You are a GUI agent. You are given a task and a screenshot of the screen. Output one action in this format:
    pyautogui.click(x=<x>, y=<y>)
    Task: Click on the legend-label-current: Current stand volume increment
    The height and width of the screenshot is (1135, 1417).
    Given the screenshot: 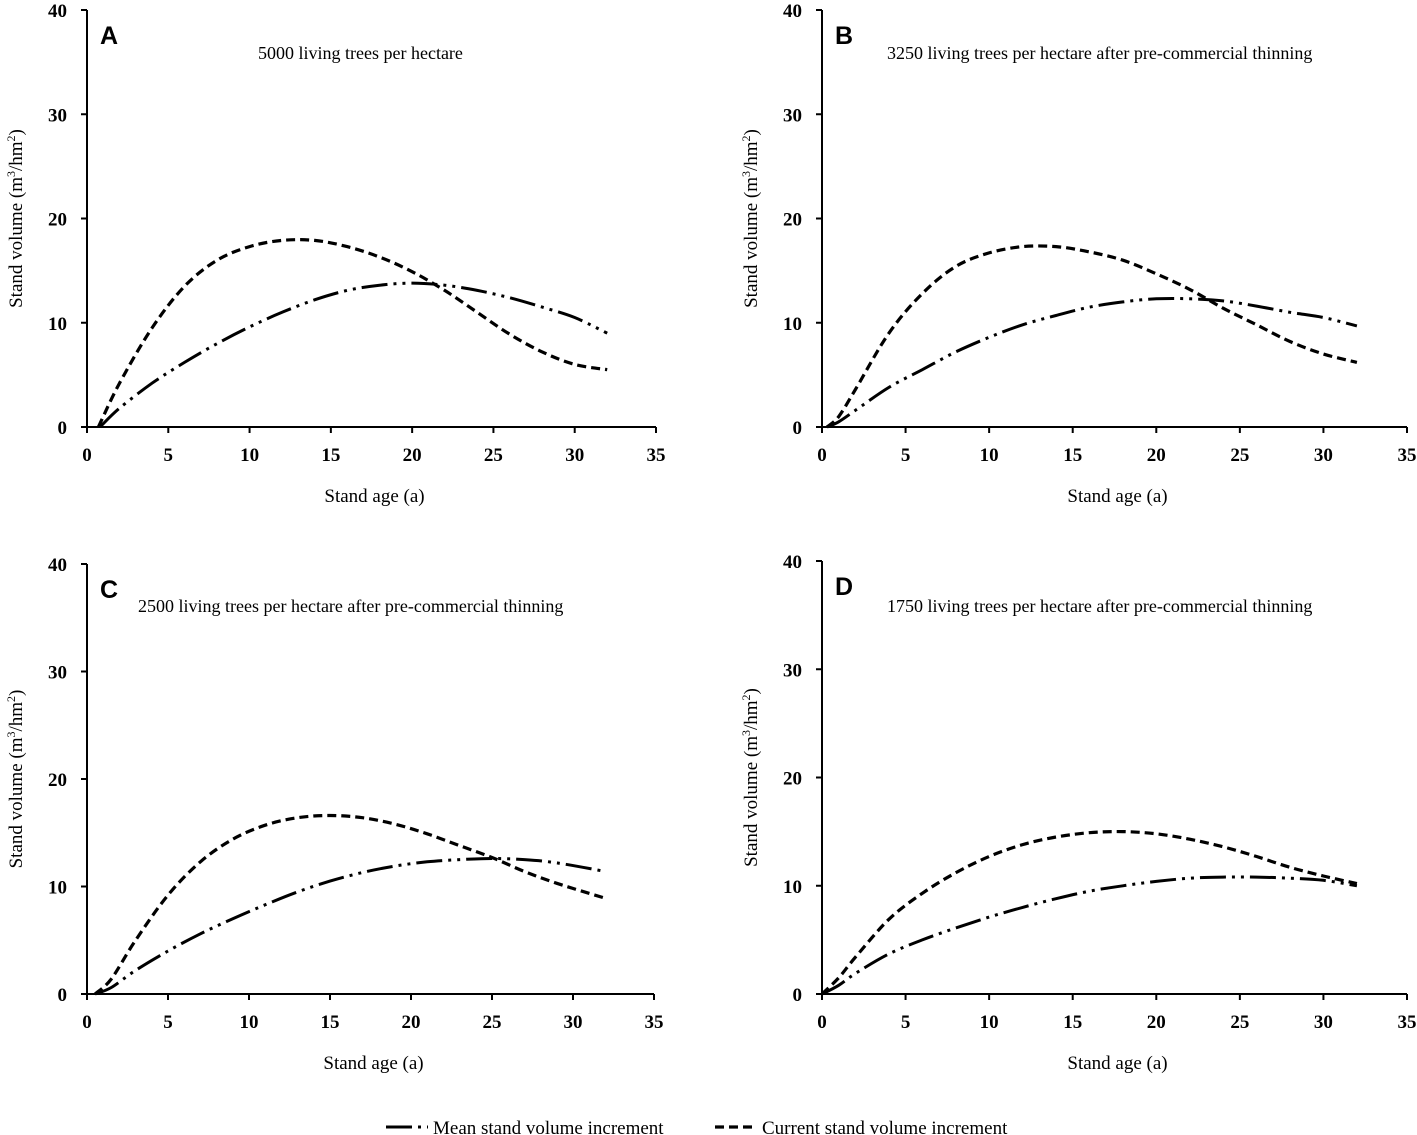 What is the action you would take?
    pyautogui.click(x=885, y=1126)
    